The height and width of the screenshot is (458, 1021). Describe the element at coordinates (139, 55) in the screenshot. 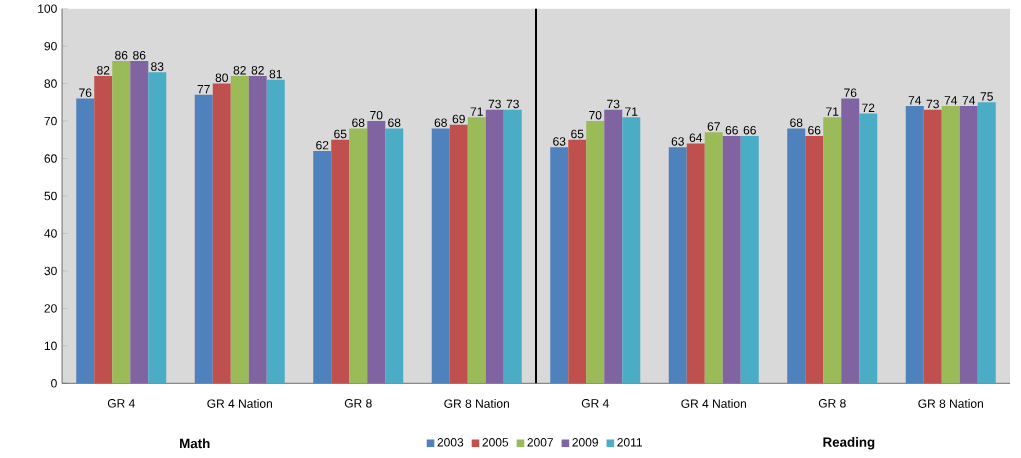

I see `data-label: 86` at that location.